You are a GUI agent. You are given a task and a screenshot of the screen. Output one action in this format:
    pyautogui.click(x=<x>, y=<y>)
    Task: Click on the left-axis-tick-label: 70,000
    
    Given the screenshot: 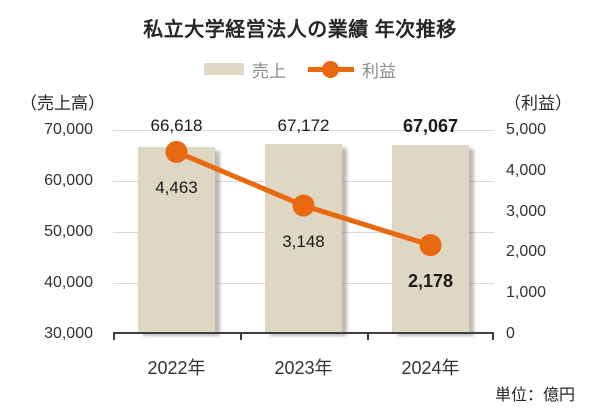 What is the action you would take?
    pyautogui.click(x=68, y=129)
    